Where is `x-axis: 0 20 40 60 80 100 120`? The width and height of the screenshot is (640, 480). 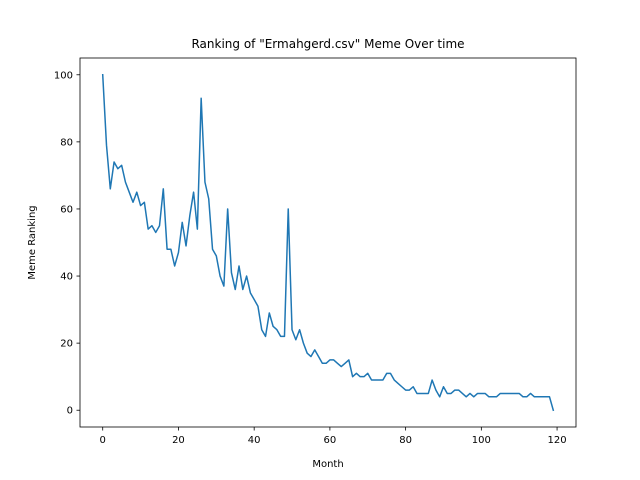
x-axis: 0 20 40 60 80 100 120 is located at coordinates (333, 436).